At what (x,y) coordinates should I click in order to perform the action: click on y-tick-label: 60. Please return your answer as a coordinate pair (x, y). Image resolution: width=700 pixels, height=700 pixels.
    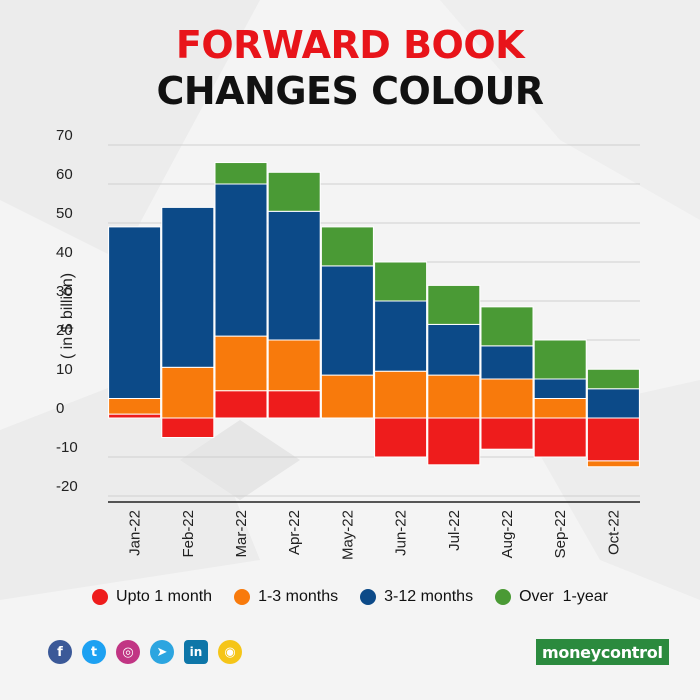
    Looking at the image, I should click on (64, 174).